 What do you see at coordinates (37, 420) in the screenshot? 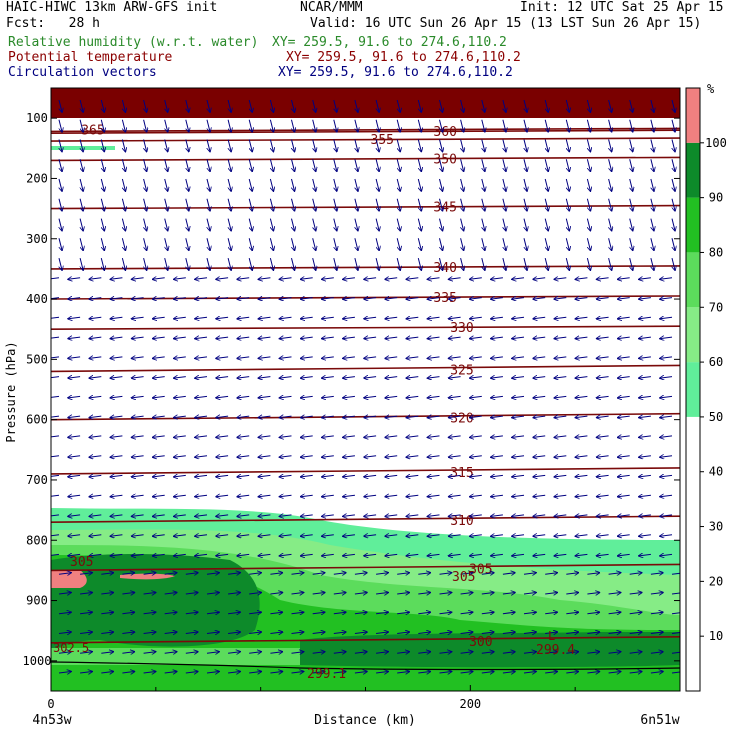
I see `y-tick-label: 600` at bounding box center [37, 420].